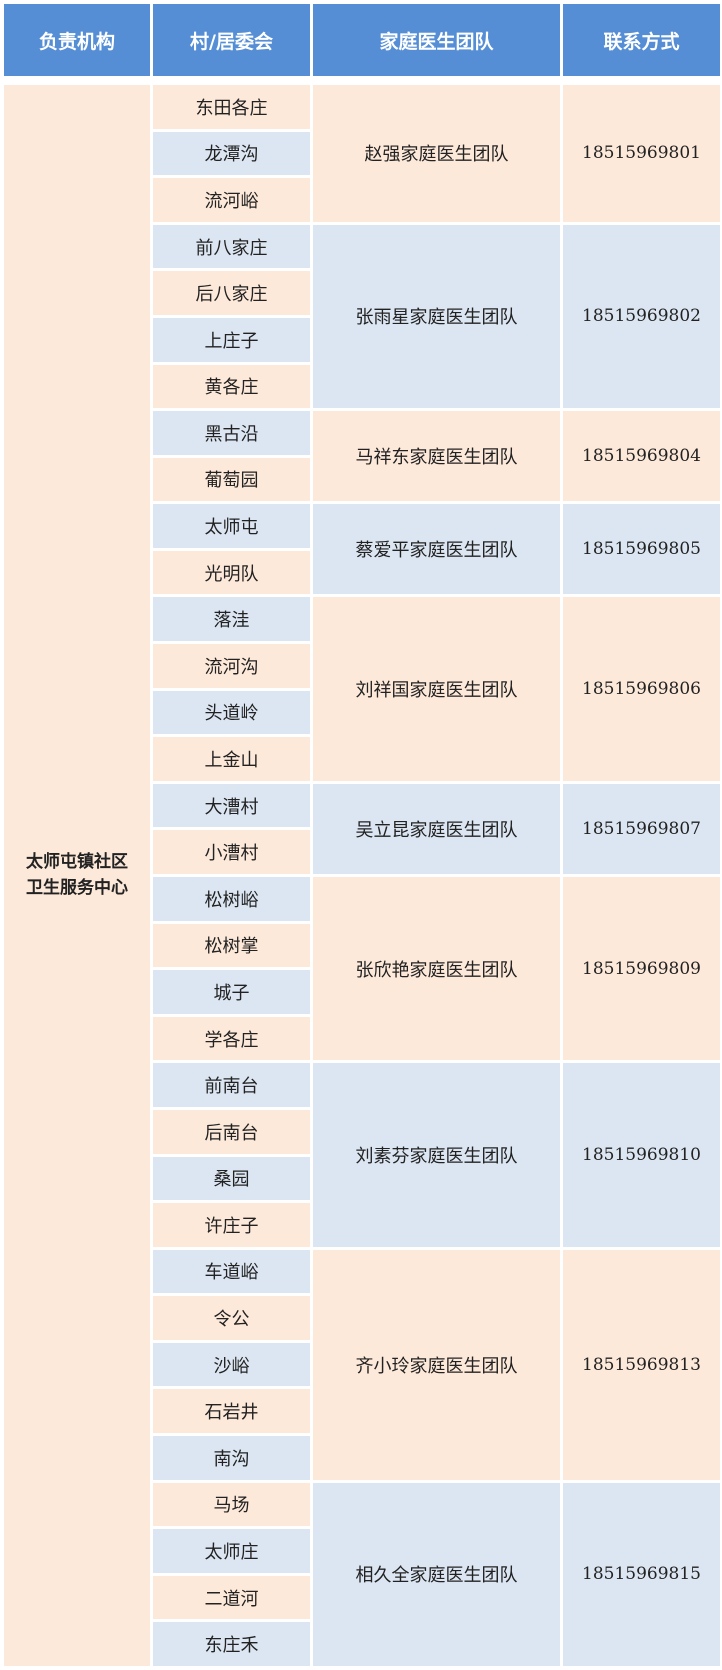  Describe the element at coordinates (231, 386) in the screenshot. I see `village-cell: 黄各庄` at that location.